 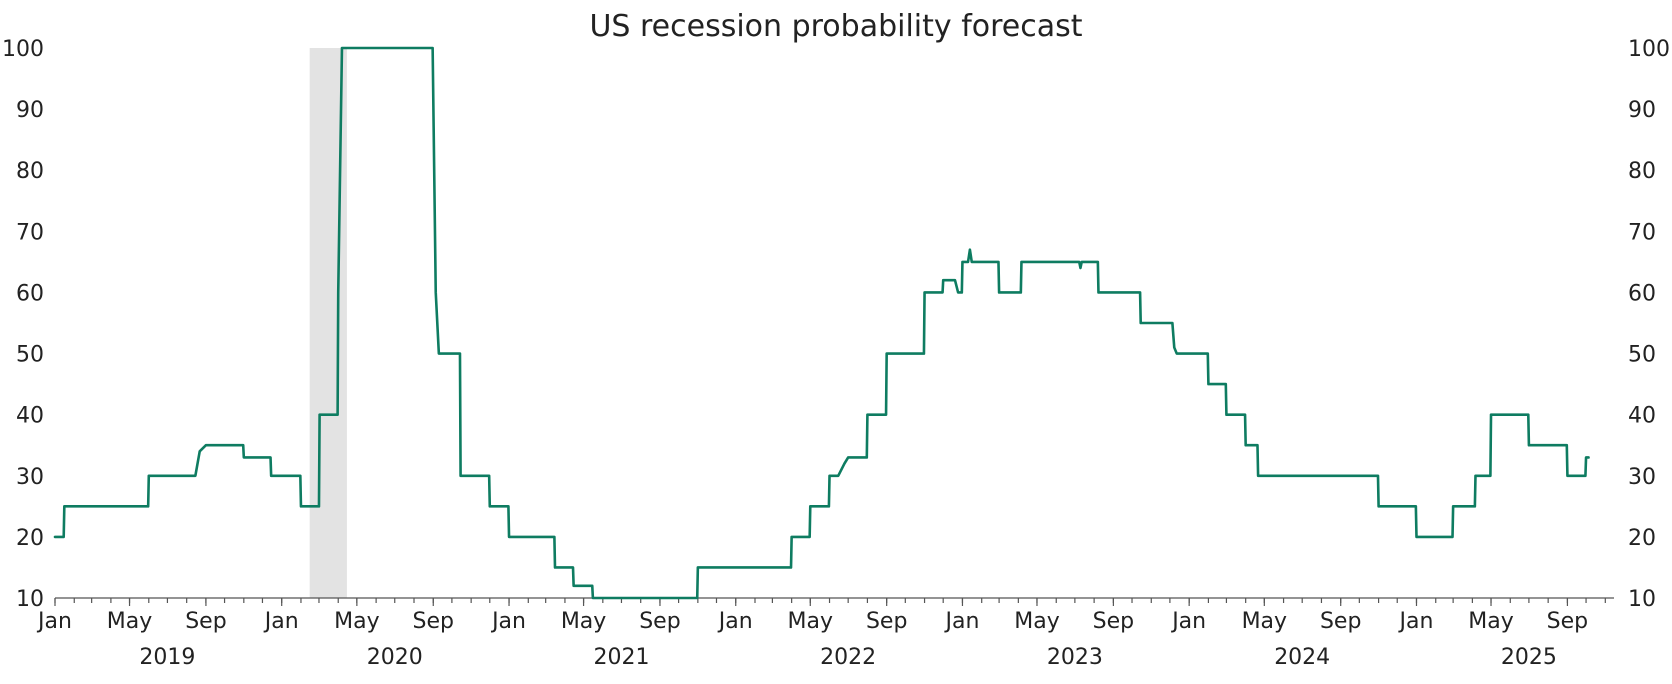 I want to click on y-tick-label-left: 80, so click(x=30, y=171).